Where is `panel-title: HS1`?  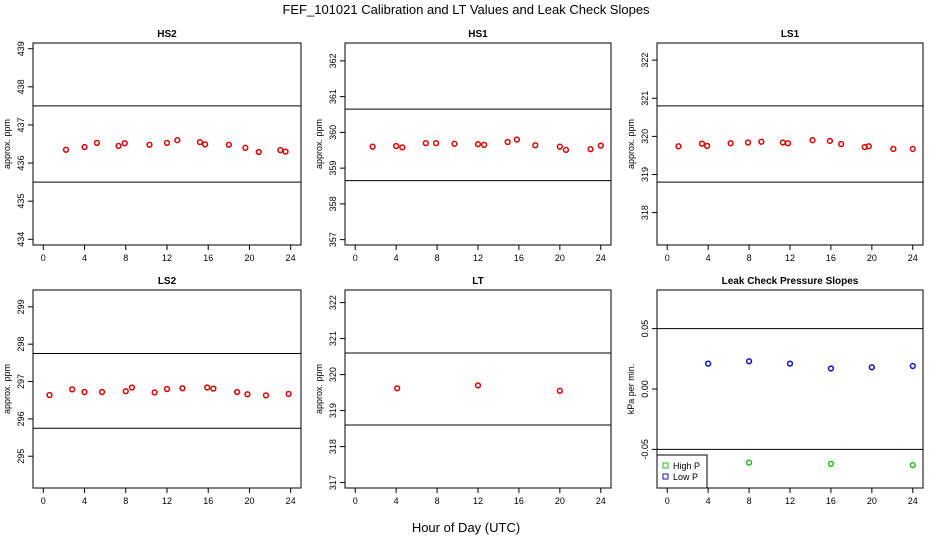
panel-title: HS1 is located at coordinates (478, 34).